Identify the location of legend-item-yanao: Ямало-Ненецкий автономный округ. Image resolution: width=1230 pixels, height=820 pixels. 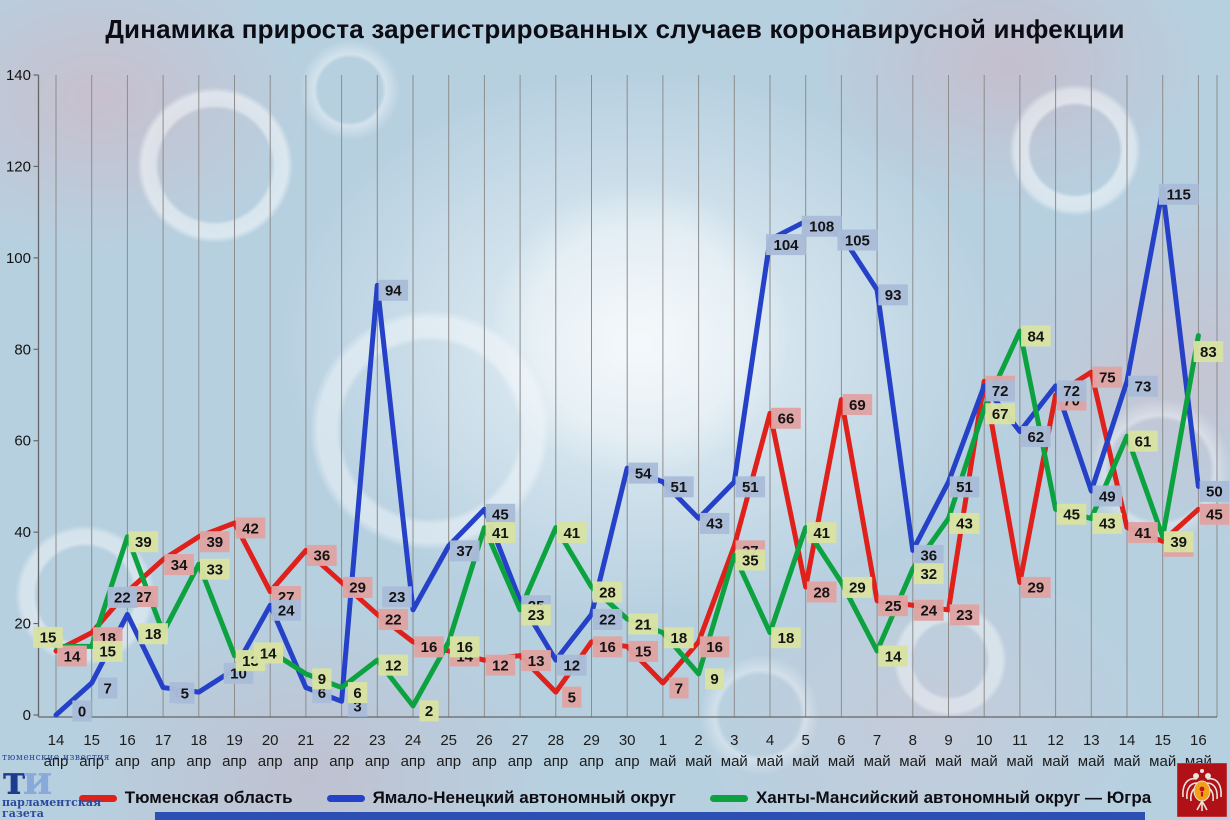
(501, 798).